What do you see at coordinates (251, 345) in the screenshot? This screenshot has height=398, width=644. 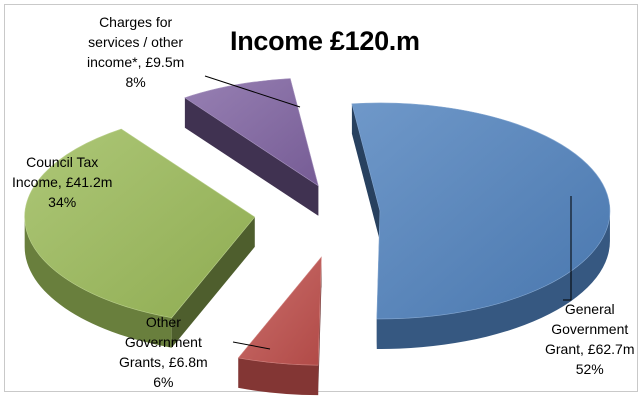 I see `leader-line-other-government-grants` at bounding box center [251, 345].